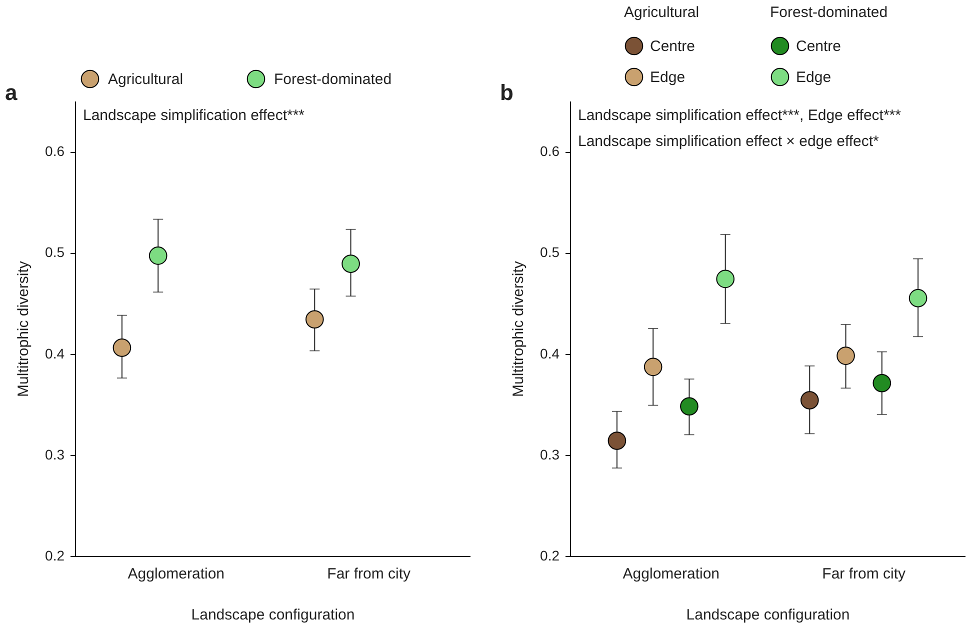  Describe the element at coordinates (507, 92) in the screenshot. I see `chart-title: b` at that location.